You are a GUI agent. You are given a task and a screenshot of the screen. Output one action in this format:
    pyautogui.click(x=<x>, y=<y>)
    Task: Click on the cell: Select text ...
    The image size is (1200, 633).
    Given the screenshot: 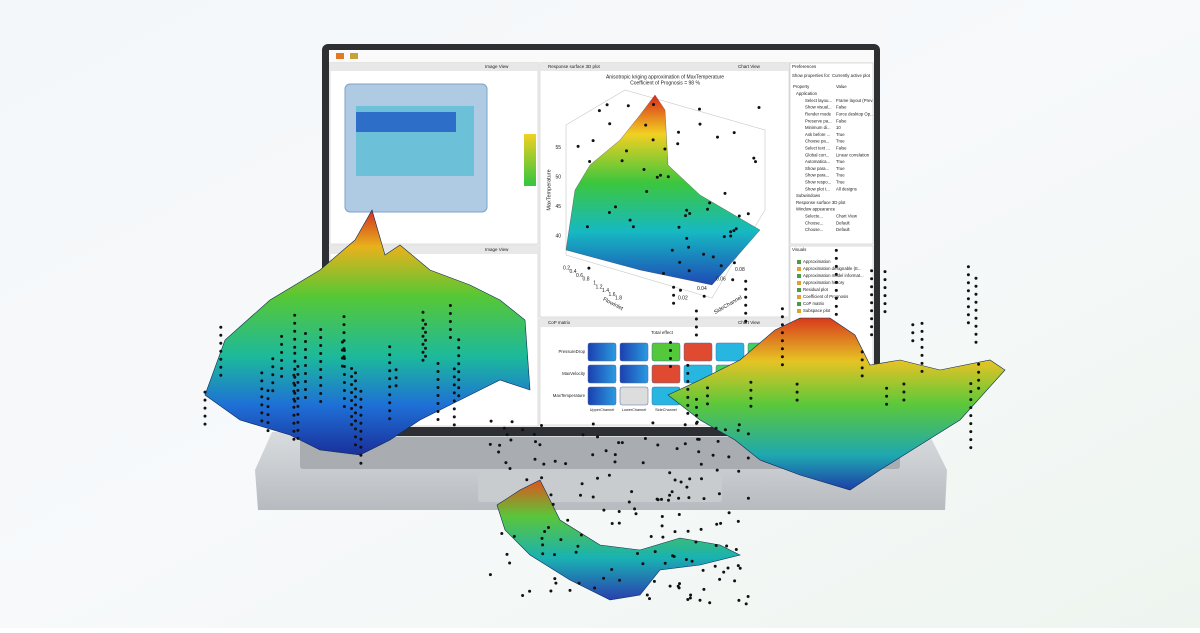 What is the action you would take?
    pyautogui.click(x=817, y=148)
    